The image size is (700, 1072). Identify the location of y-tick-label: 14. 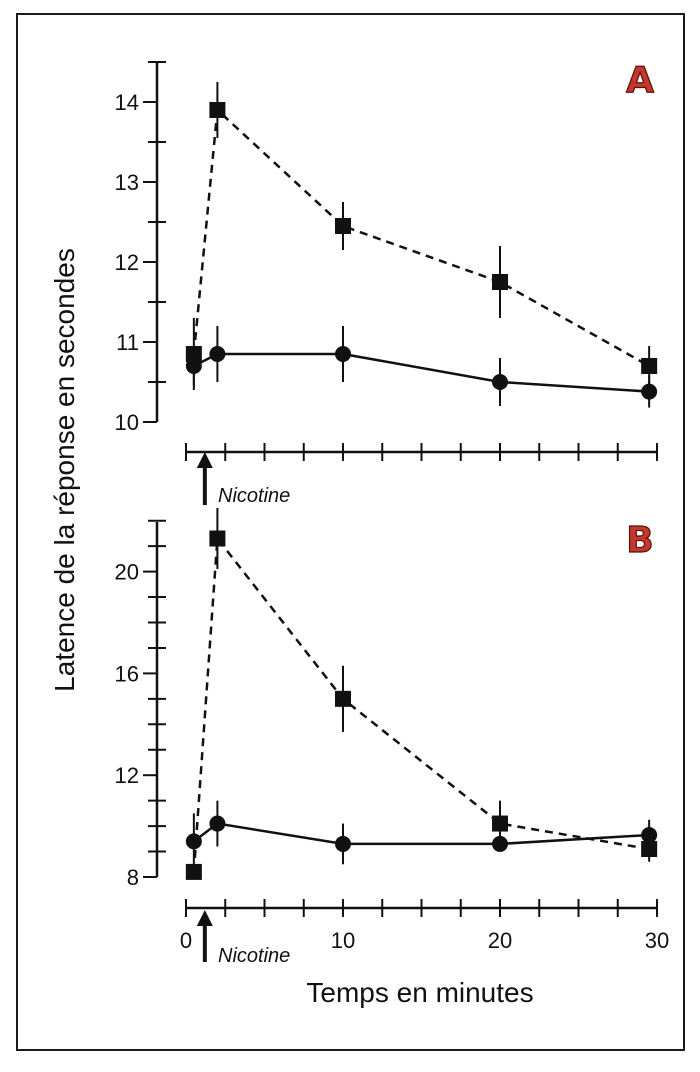
(127, 102).